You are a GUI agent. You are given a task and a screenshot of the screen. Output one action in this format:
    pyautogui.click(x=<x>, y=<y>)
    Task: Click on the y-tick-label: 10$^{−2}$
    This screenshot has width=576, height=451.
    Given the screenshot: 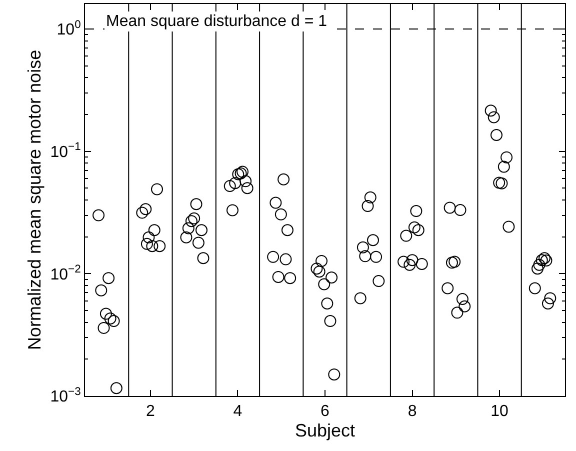 What is the action you would take?
    pyautogui.click(x=65, y=274)
    